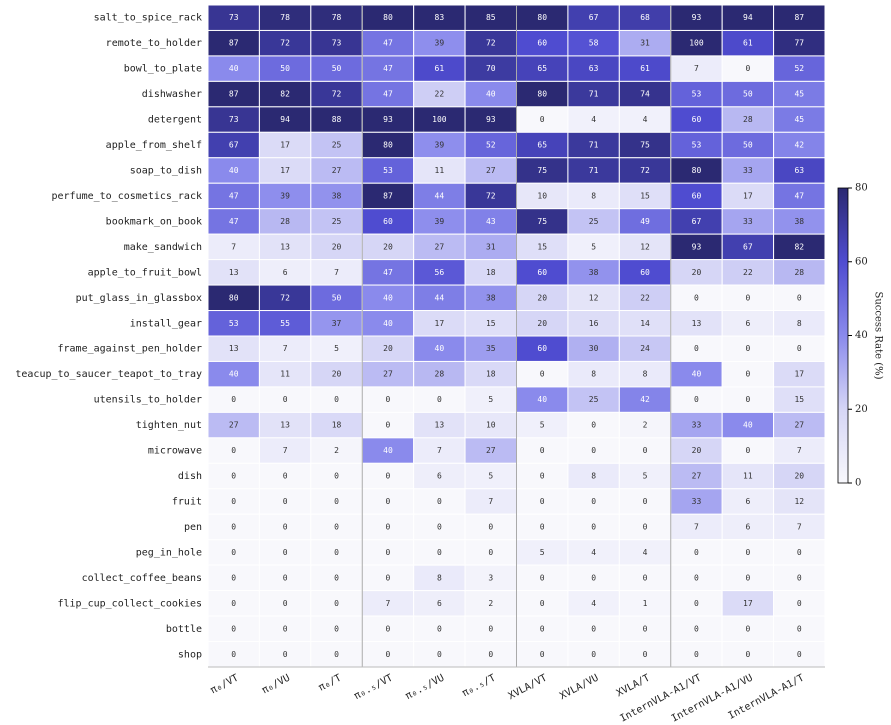 Image resolution: width=891 pixels, height=725 pixels. What do you see at coordinates (645, 17) in the screenshot?
I see `cell-value: 68` at bounding box center [645, 17].